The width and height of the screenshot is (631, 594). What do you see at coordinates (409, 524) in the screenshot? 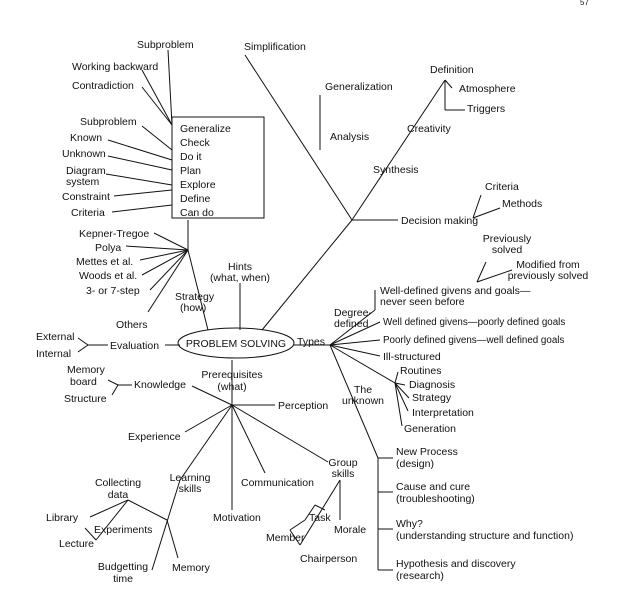
I see `node-why: Why?` at bounding box center [409, 524].